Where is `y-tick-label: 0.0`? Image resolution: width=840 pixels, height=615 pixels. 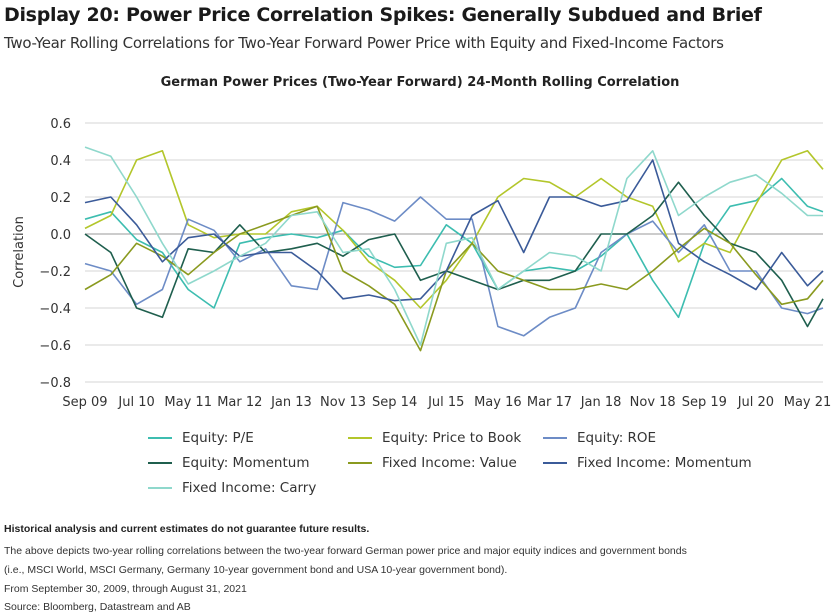 y-tick-label: 0.0 is located at coordinates (60, 235).